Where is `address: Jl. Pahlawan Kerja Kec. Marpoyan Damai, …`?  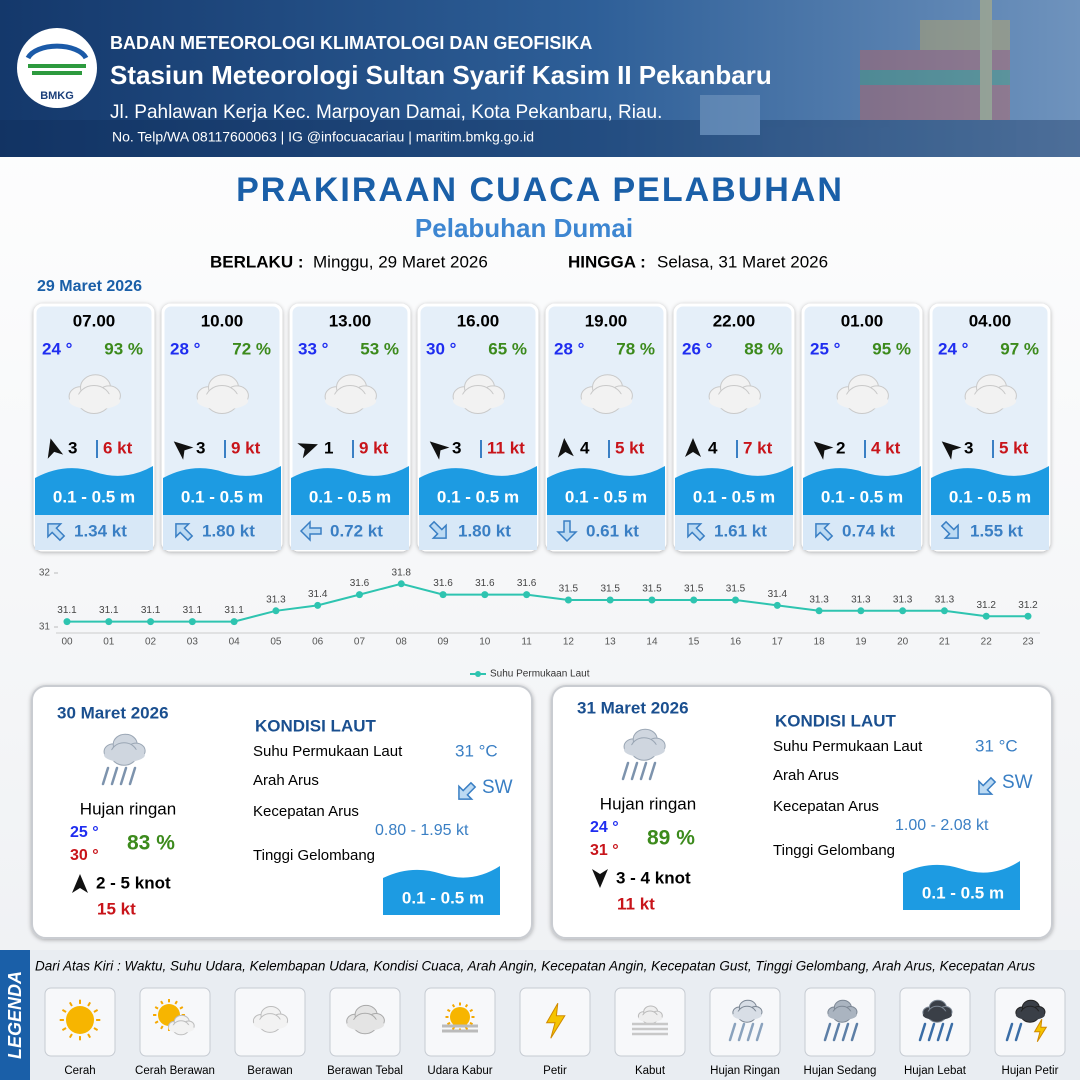 address: Jl. Pahlawan Kerja Kec. Marpoyan Damai, … is located at coordinates (386, 112).